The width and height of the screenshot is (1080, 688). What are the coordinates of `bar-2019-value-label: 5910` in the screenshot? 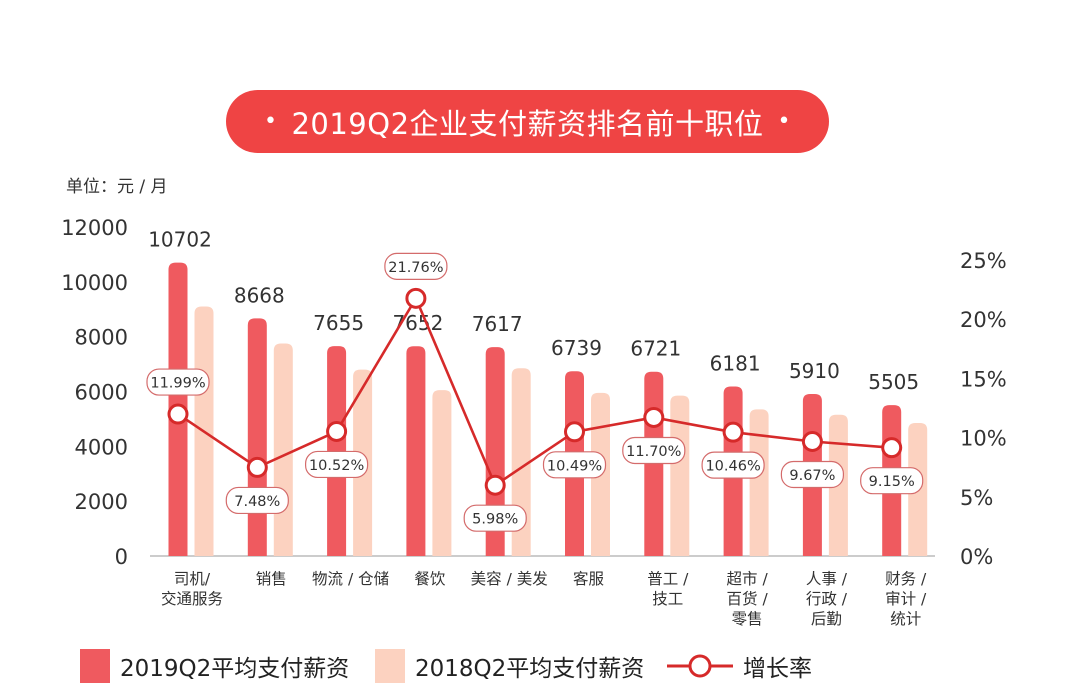 It's located at (814, 371).